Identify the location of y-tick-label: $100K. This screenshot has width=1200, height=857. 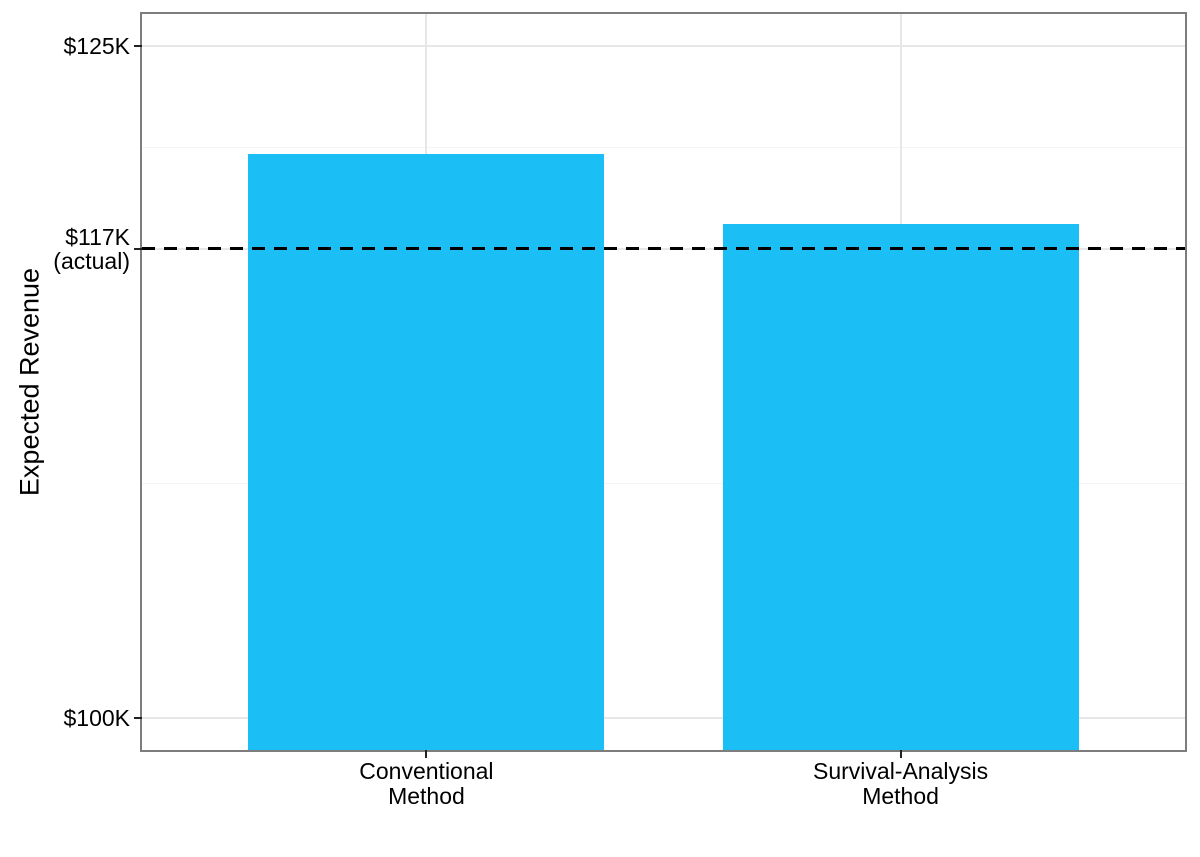
(65, 718).